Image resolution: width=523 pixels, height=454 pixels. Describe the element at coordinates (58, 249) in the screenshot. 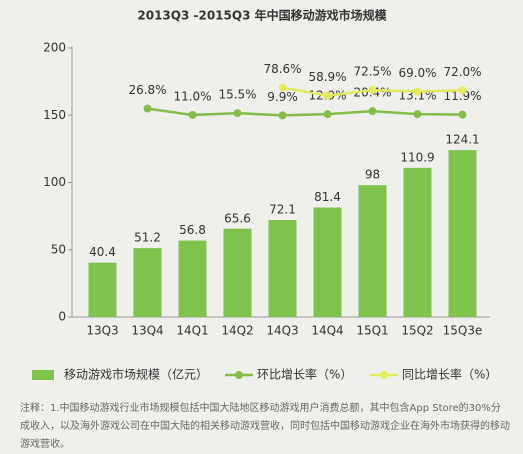

I see `y-tick-label: 50` at that location.